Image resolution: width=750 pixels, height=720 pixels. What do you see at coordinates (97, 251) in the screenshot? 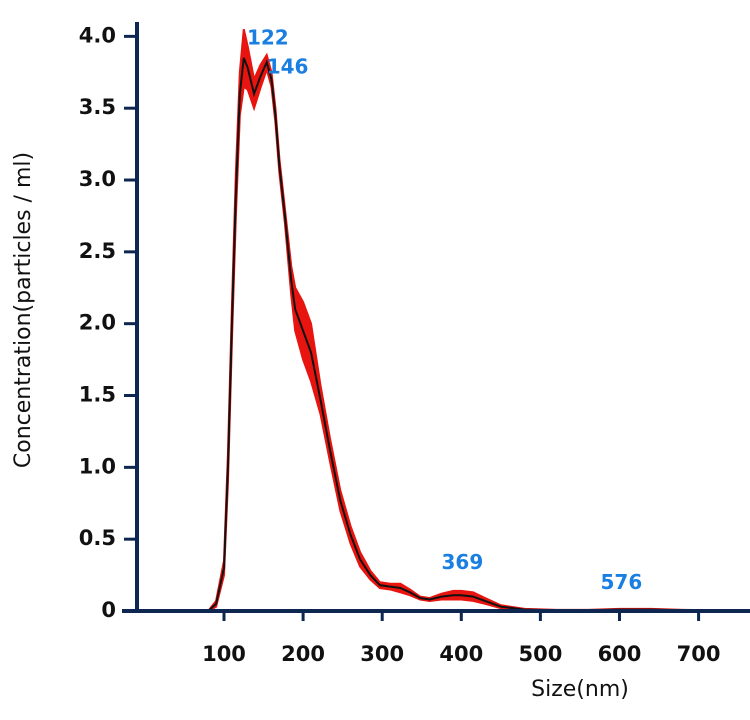
I see `y-tick-label: 2.5` at bounding box center [97, 251].